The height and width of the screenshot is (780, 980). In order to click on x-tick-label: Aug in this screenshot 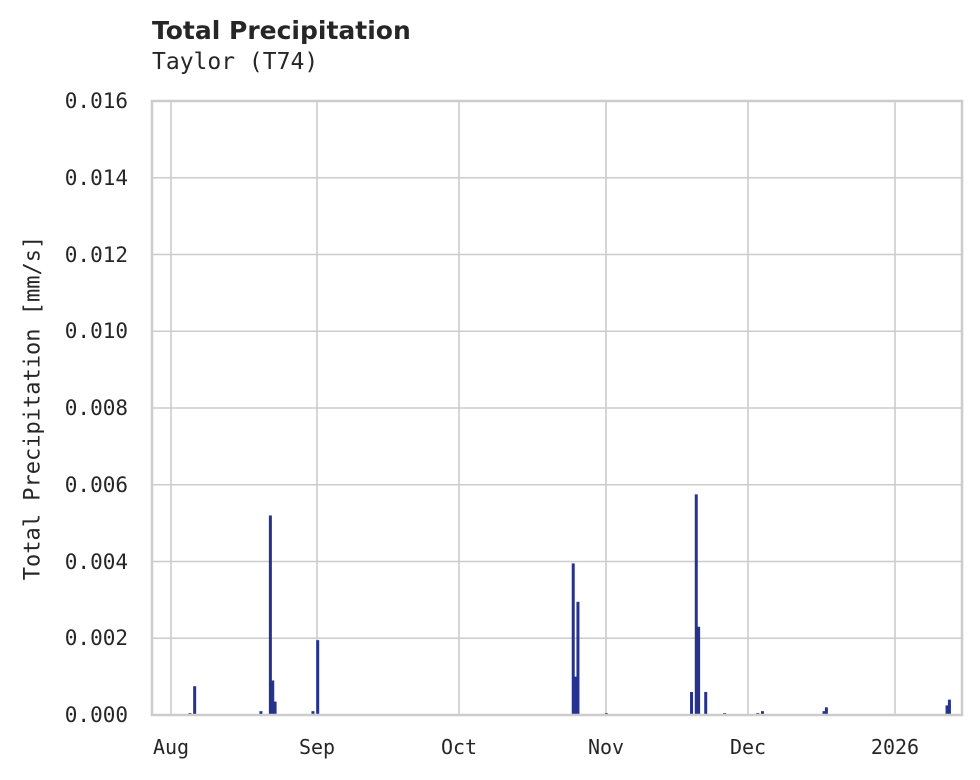, I will do `click(171, 747)`.